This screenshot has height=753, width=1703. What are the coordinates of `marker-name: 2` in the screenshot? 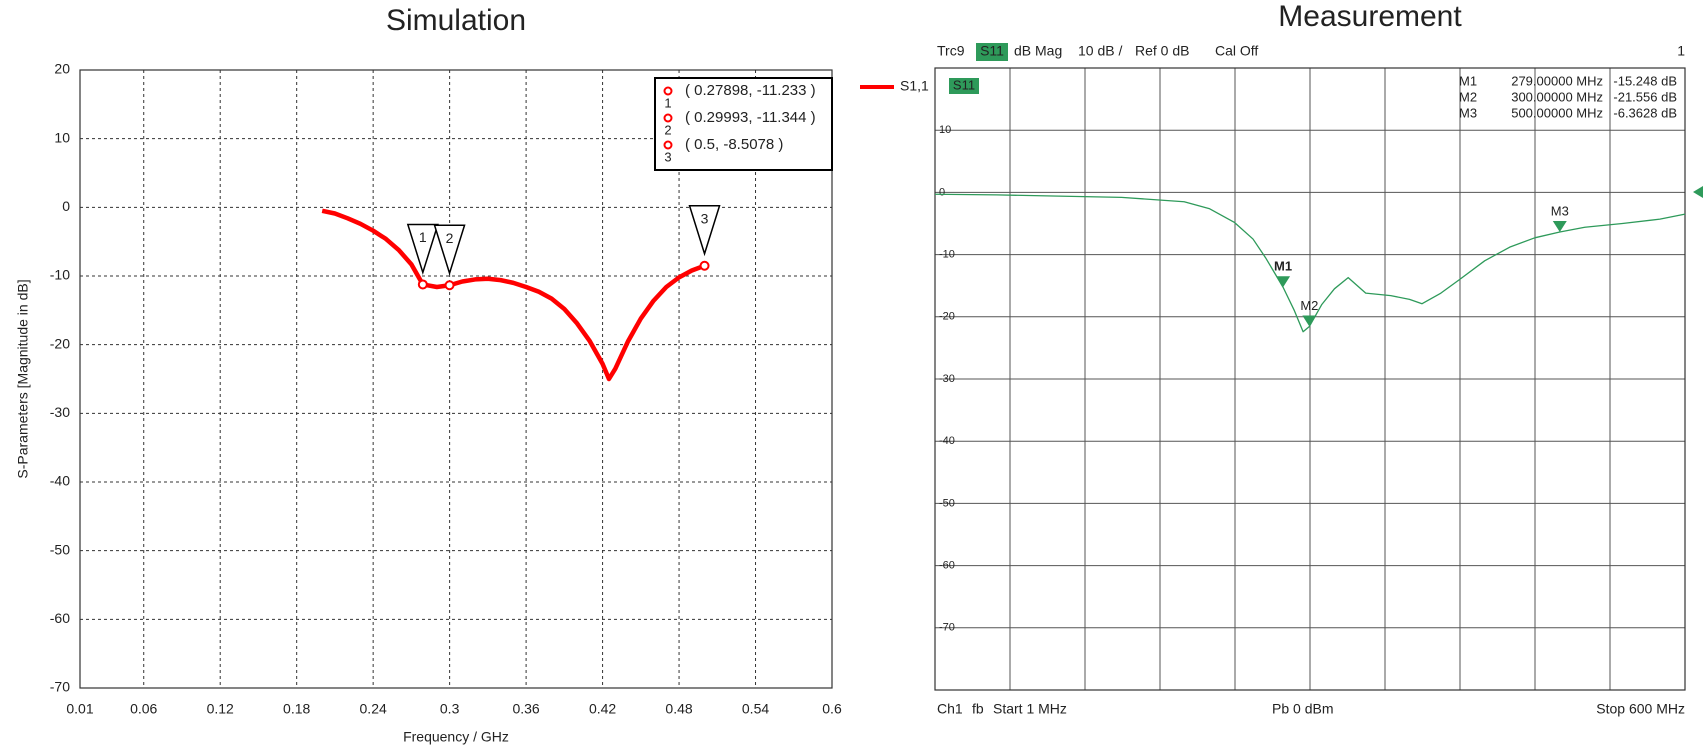 It's located at (450, 238).